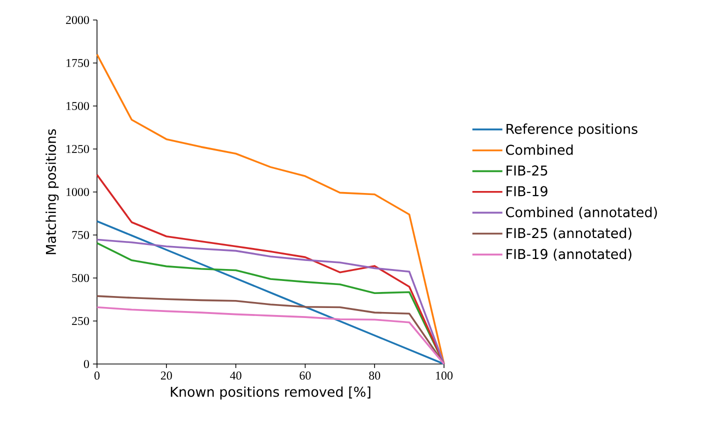  Describe the element at coordinates (78, 192) in the screenshot. I see `y-tick-label: 1000` at that location.